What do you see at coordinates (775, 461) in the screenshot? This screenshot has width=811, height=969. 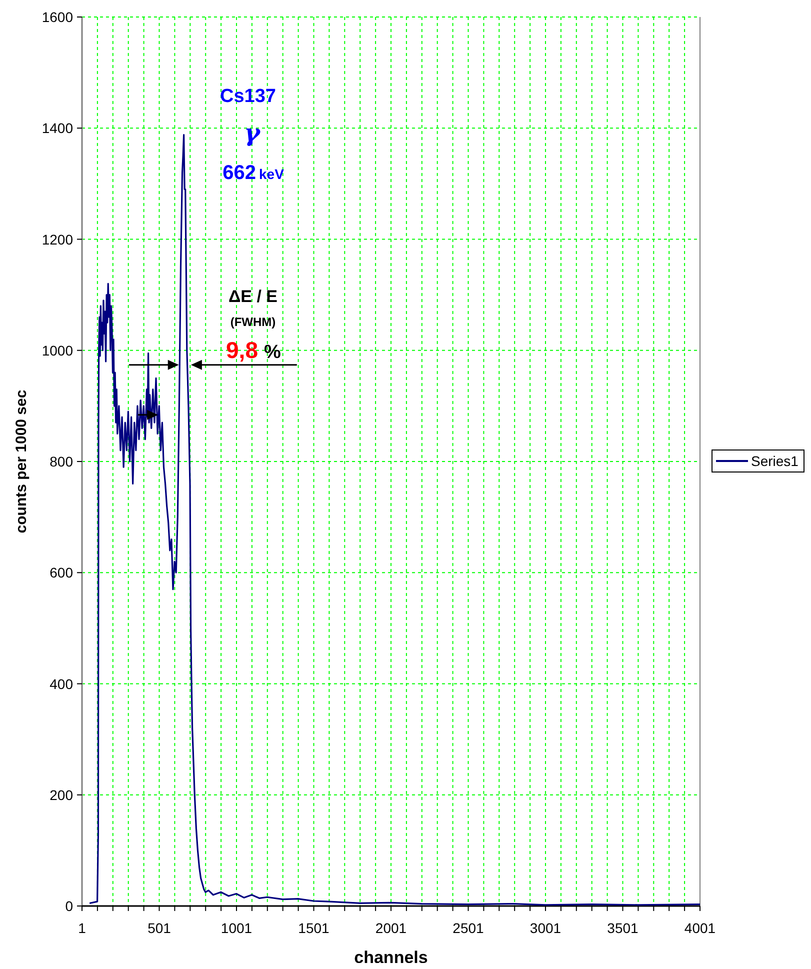 I see `legend-label: Series1` at bounding box center [775, 461].